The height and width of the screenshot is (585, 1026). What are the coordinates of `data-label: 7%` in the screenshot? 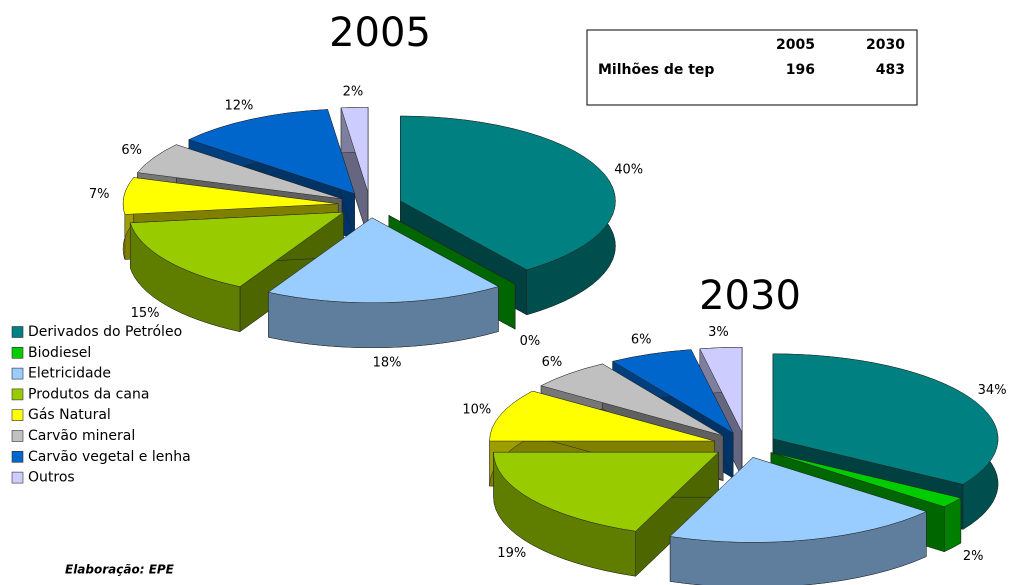 It's located at (99, 194).